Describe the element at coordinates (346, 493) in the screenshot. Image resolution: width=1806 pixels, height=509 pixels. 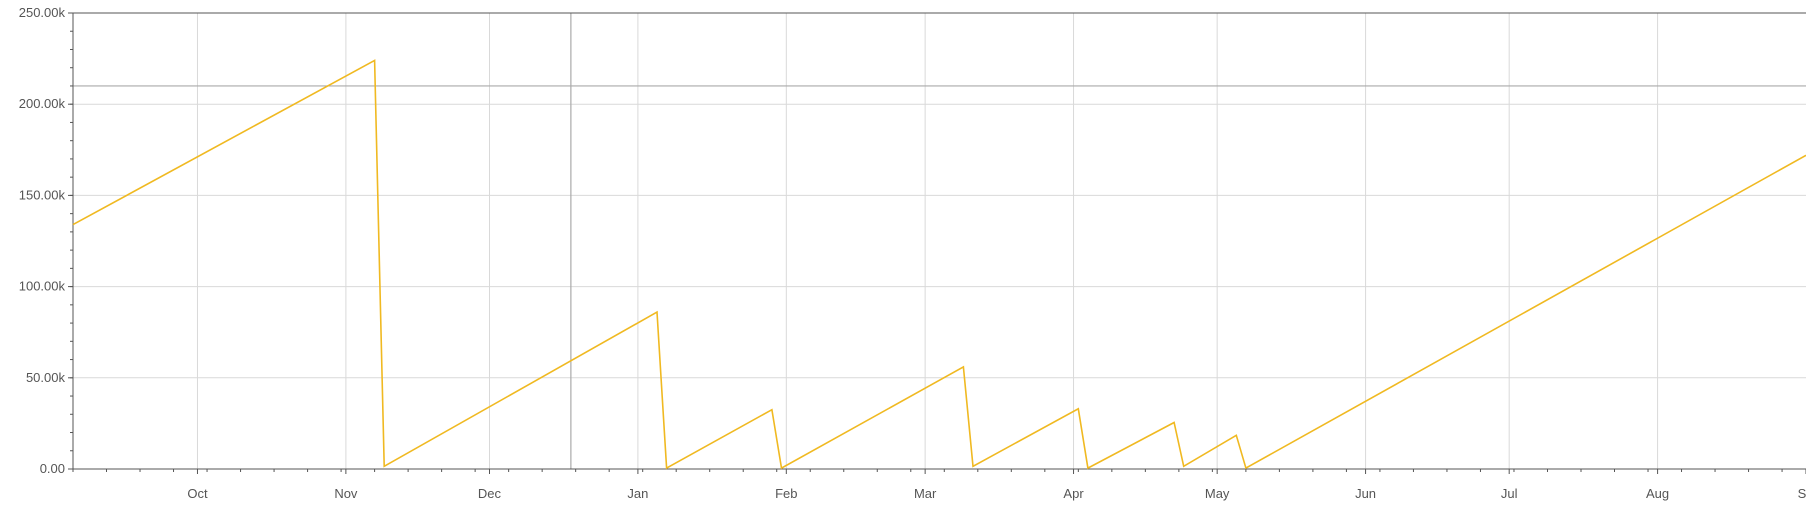
I see `x-tick-label: Nov` at that location.